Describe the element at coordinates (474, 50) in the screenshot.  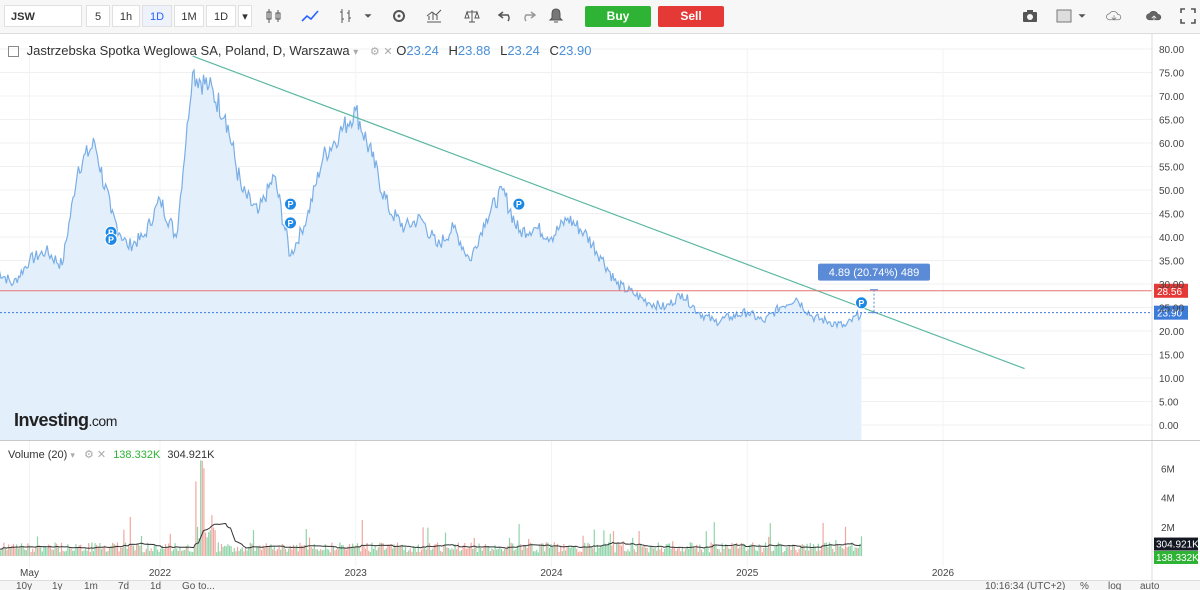
I see `legend-high: 23.88` at that location.